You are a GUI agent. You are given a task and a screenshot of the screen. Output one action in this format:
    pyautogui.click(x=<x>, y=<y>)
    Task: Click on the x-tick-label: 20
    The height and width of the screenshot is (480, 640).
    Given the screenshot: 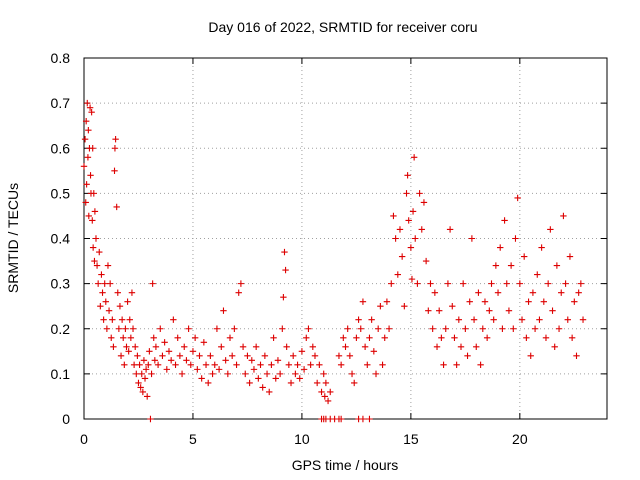 What is the action you would take?
    pyautogui.click(x=520, y=439)
    